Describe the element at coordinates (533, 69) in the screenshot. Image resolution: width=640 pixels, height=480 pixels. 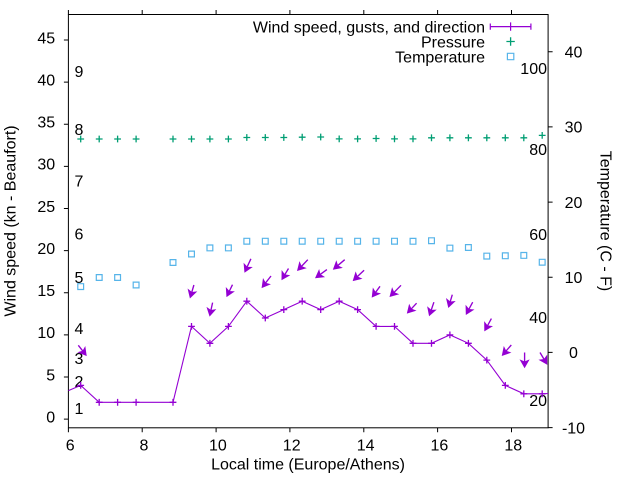
I see `svg-text: 100` at that location.